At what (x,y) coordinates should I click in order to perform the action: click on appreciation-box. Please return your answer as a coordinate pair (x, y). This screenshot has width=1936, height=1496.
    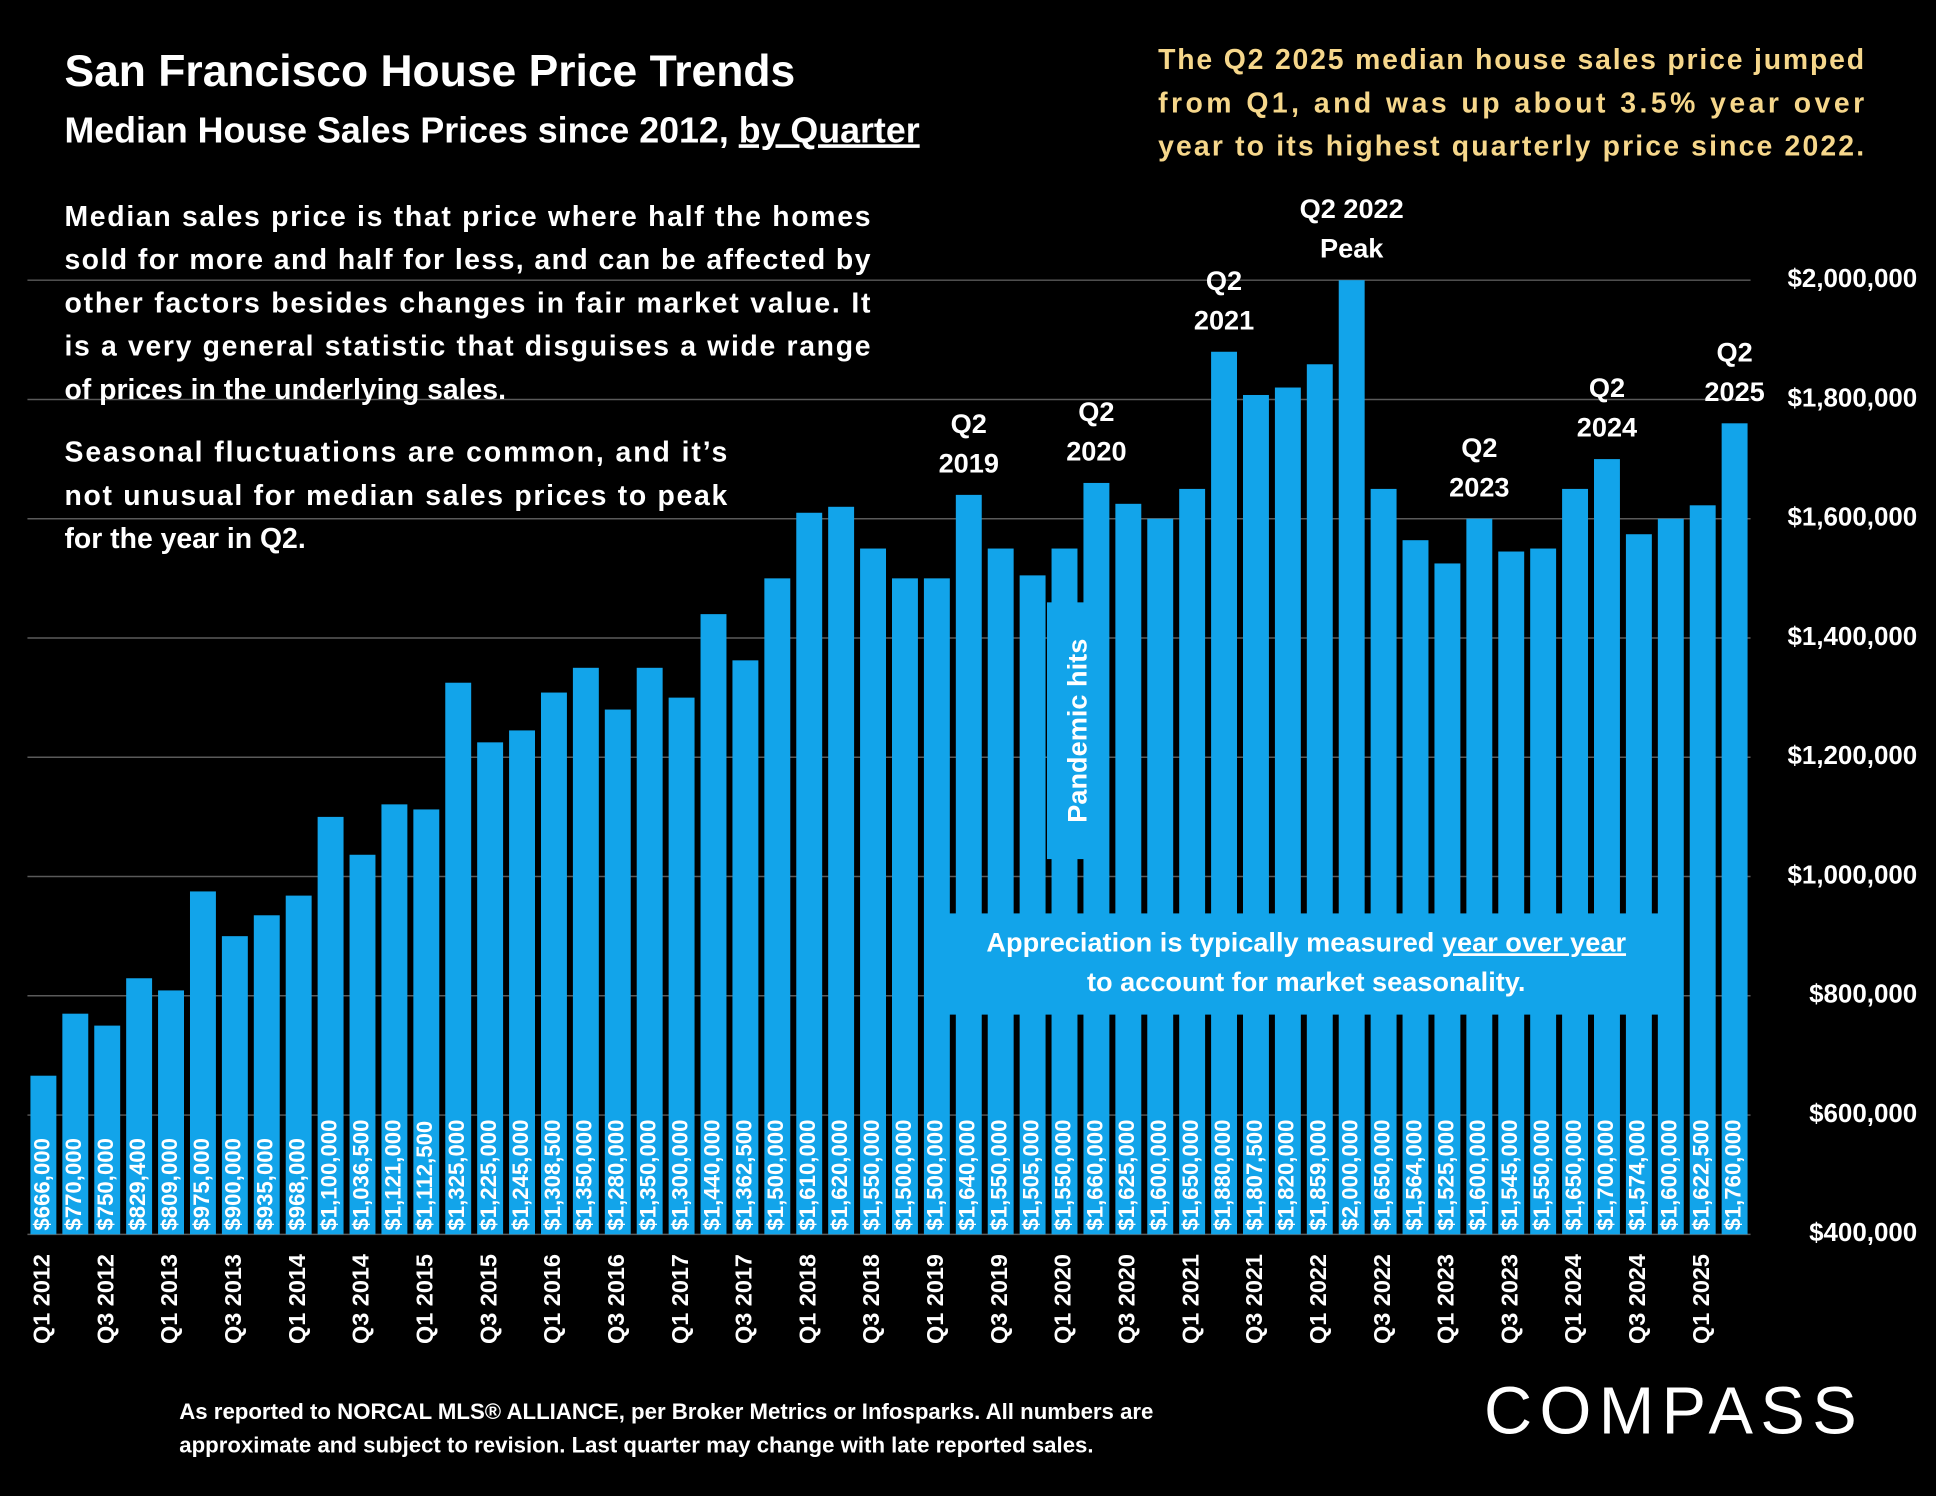
    Looking at the image, I should click on (1306, 964).